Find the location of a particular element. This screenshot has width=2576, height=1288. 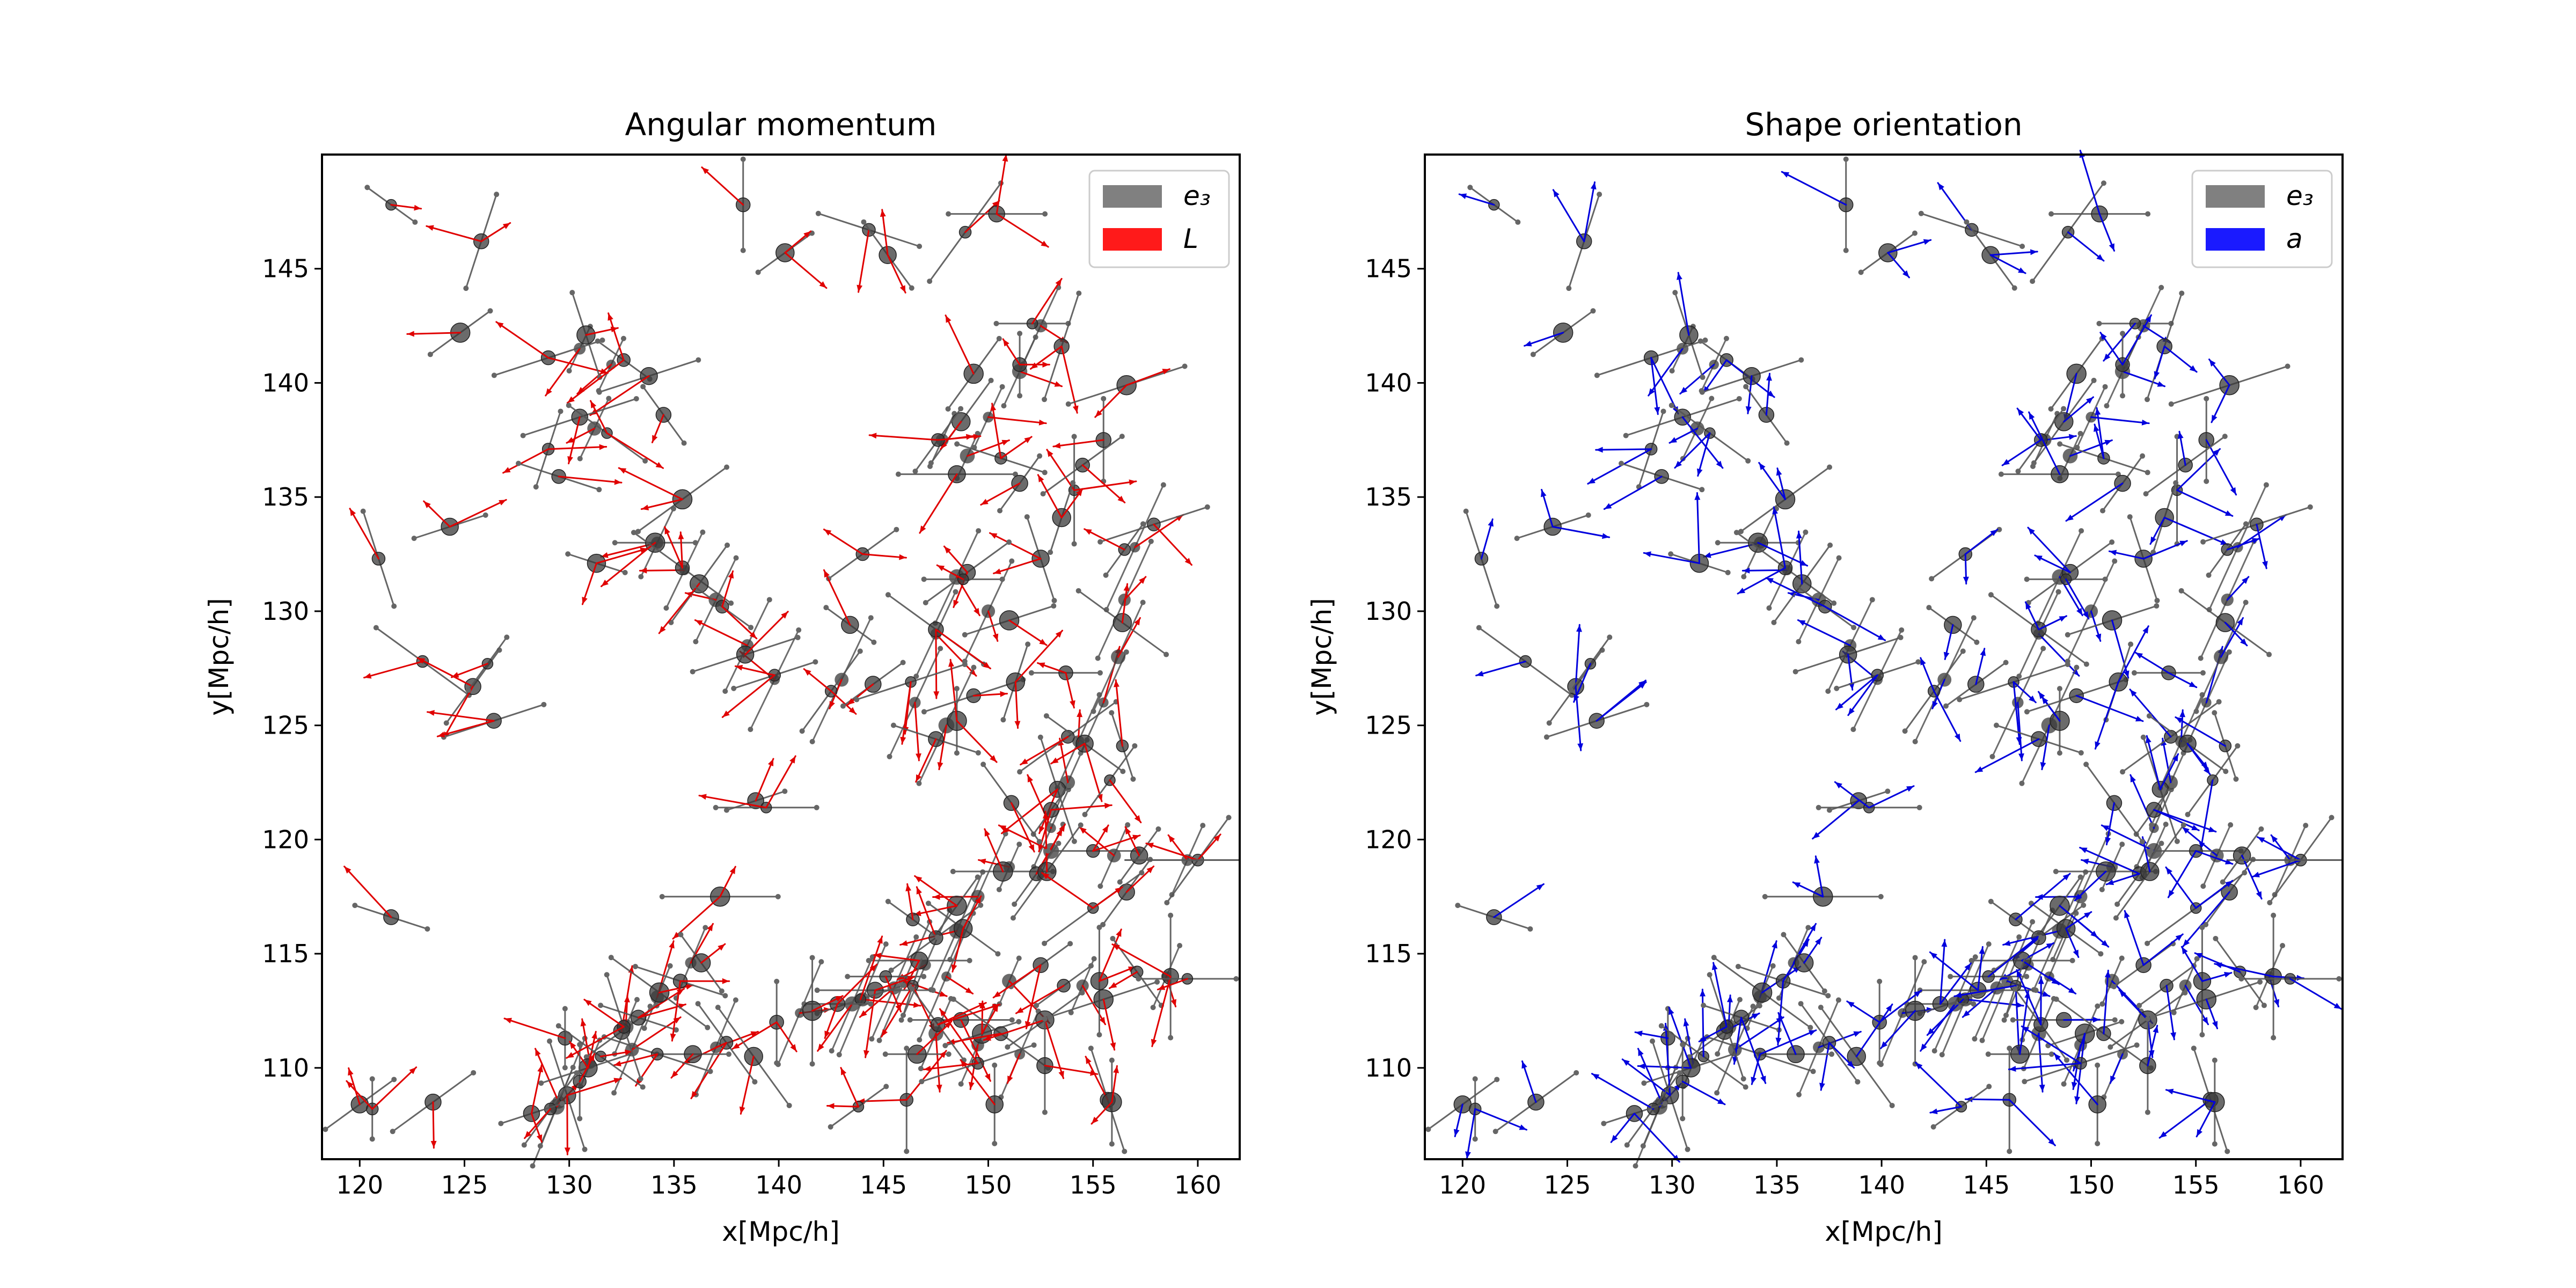

x-tick-label: 125 is located at coordinates (1567, 1184).